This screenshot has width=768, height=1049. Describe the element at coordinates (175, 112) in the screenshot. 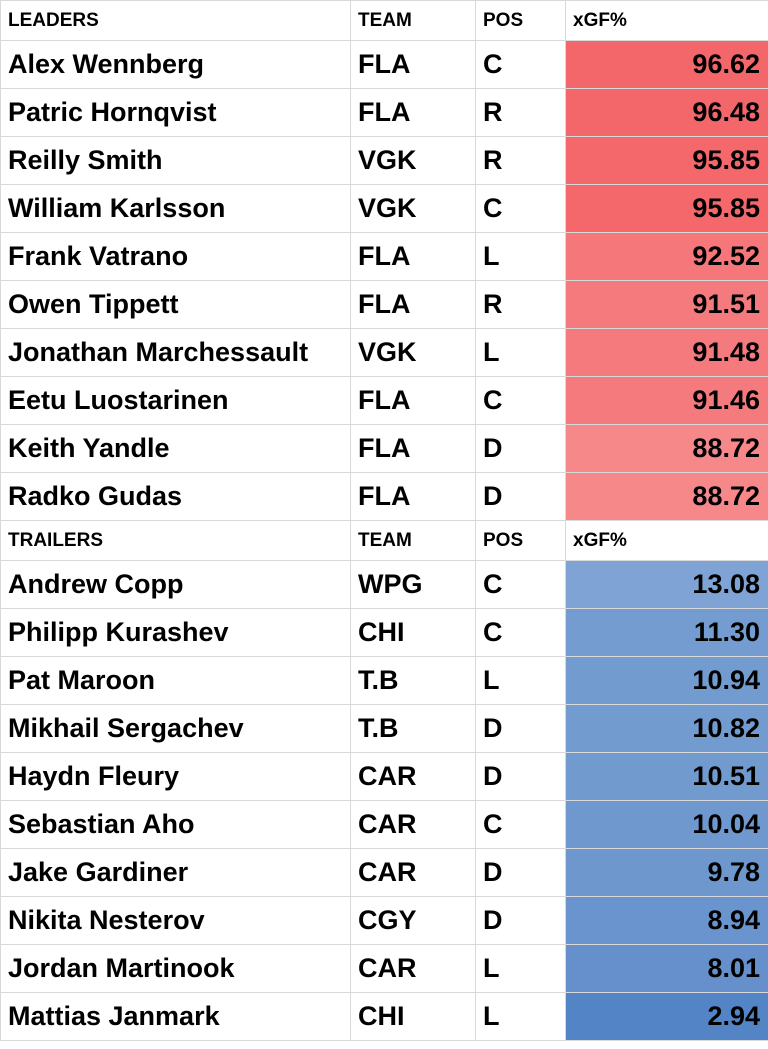

I see `player-name: Patric Hornqvist` at that location.